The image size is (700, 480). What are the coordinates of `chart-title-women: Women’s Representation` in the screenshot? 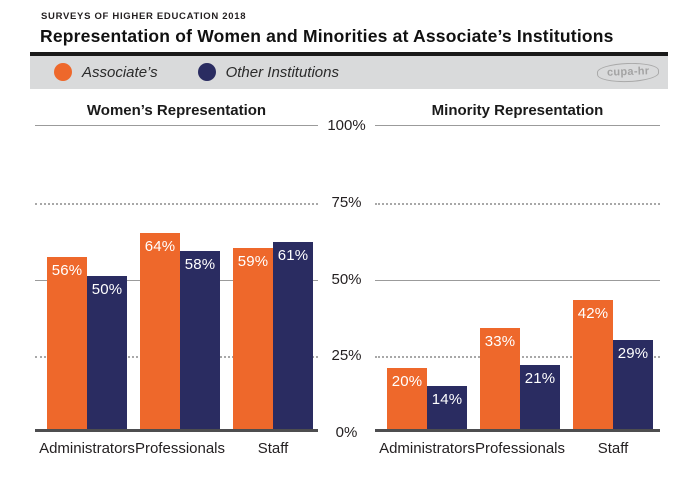 It's located at (176, 110).